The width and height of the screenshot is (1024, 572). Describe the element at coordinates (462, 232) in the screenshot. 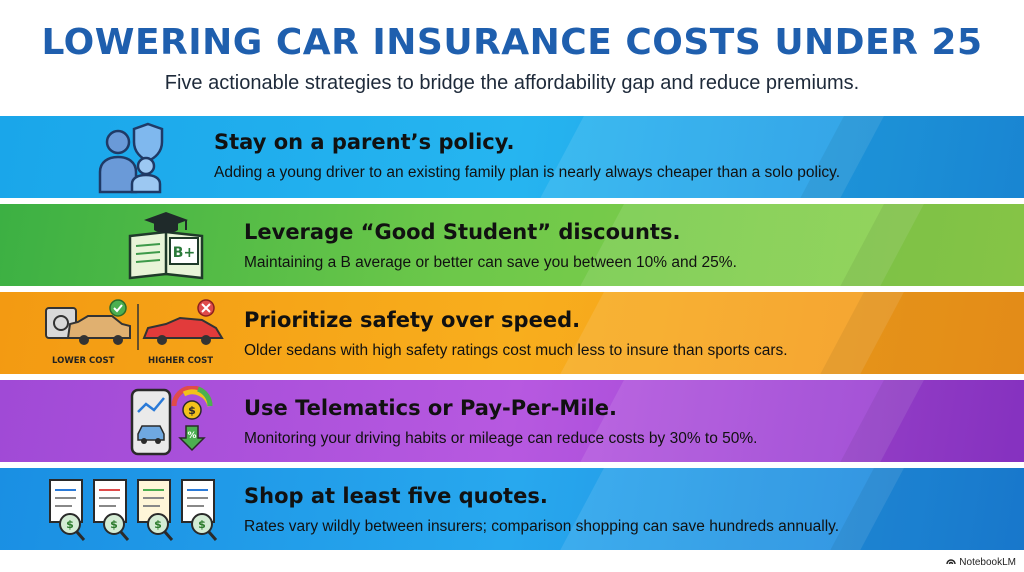

I see `strategy-heading: Leverage “Good Student” discounts.` at that location.